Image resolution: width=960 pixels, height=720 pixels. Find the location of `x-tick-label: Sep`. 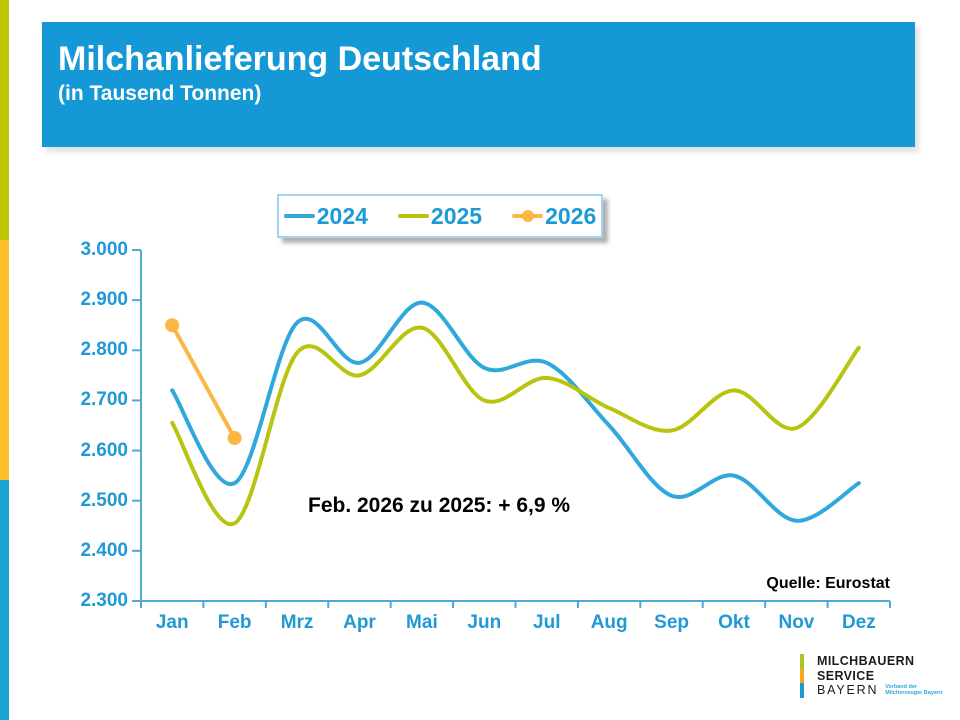

x-tick-label: Sep is located at coordinates (672, 622).